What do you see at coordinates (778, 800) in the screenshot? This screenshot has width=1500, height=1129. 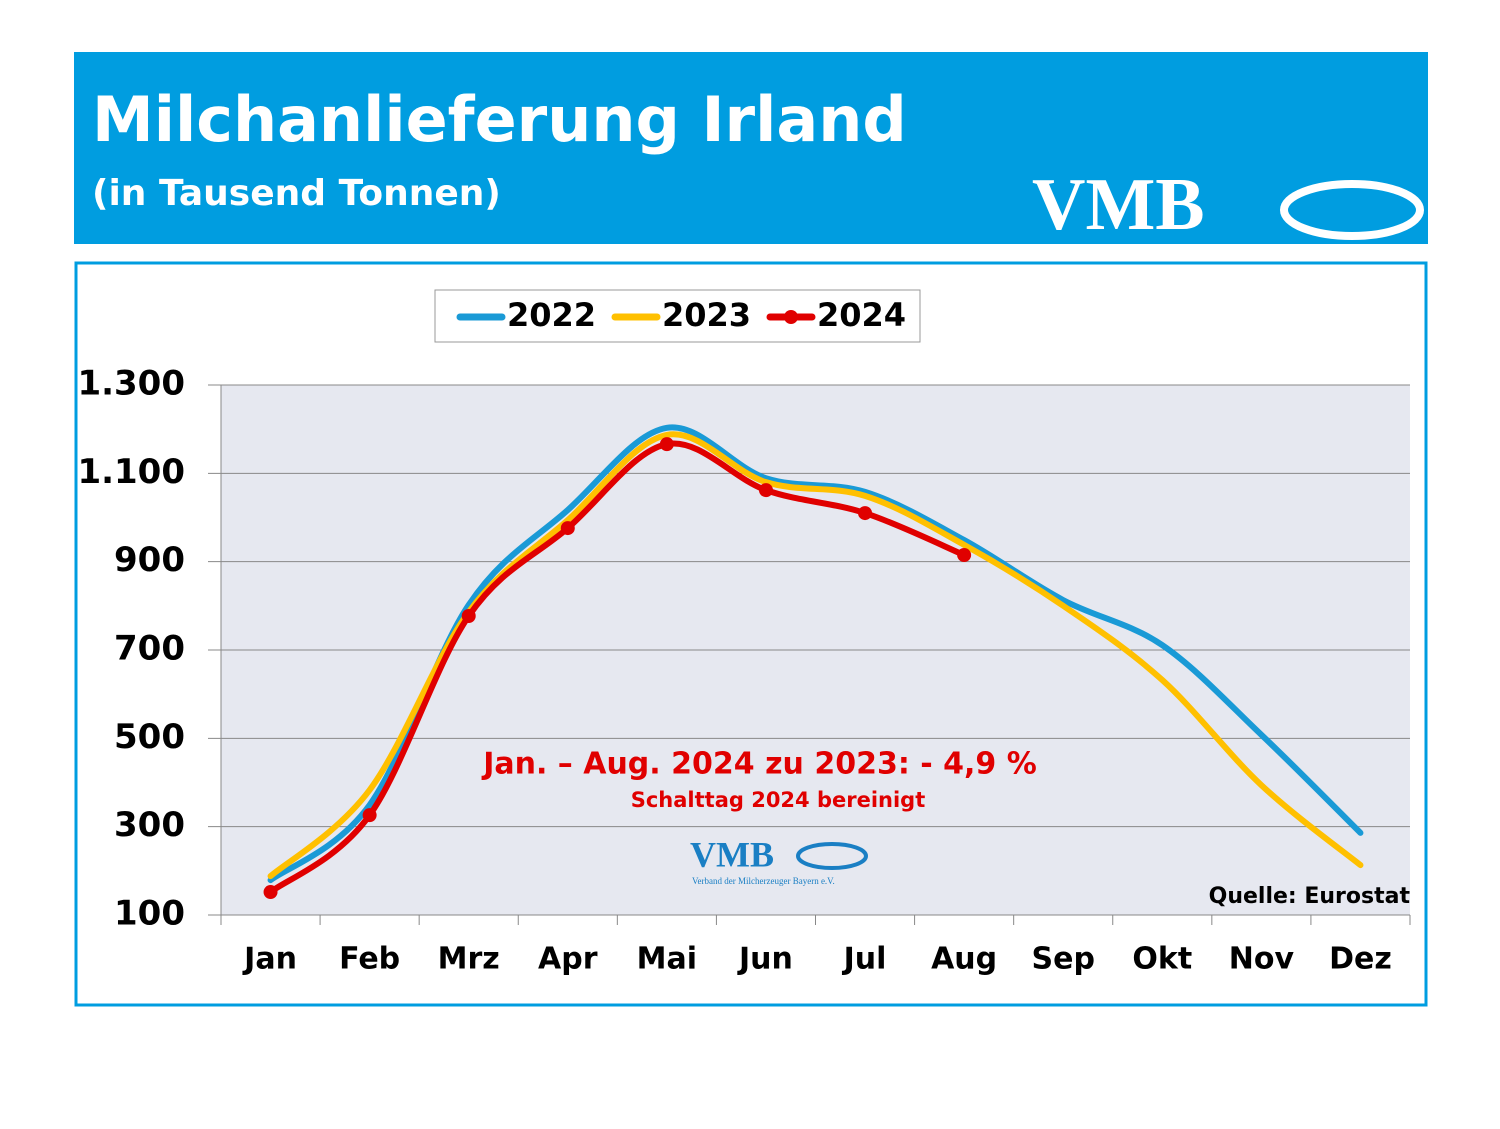 I see `annotation: Schalttag 2024 bereinigt` at bounding box center [778, 800].